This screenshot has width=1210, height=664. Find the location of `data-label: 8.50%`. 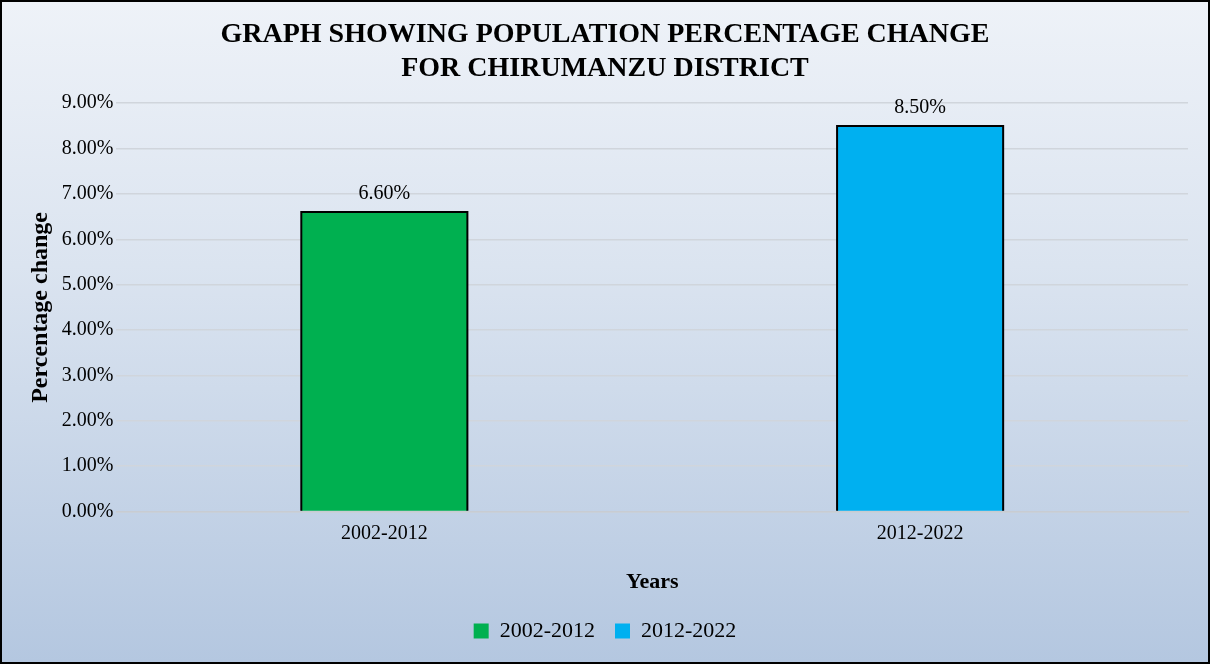

data-label: 8.50% is located at coordinates (920, 106).